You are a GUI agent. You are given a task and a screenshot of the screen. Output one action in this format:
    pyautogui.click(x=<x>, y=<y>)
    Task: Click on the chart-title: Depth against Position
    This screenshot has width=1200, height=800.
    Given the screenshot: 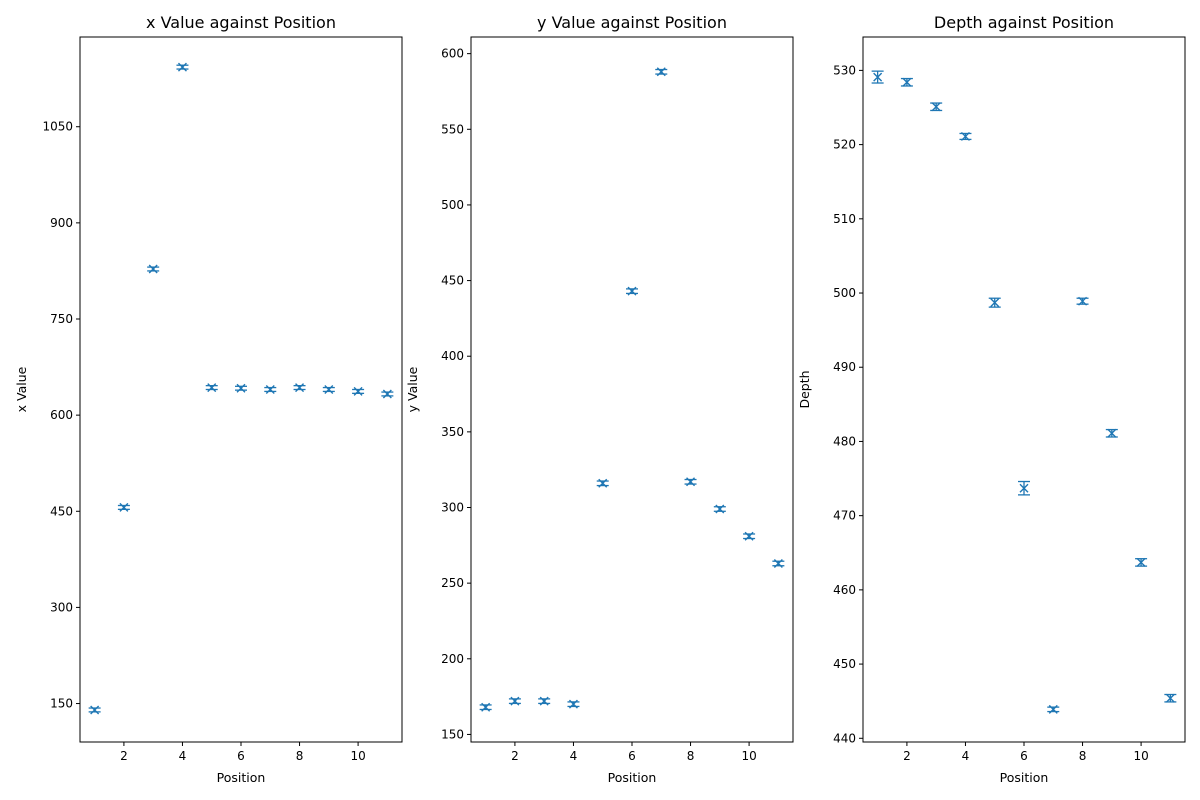 What is the action you would take?
    pyautogui.click(x=1024, y=22)
    